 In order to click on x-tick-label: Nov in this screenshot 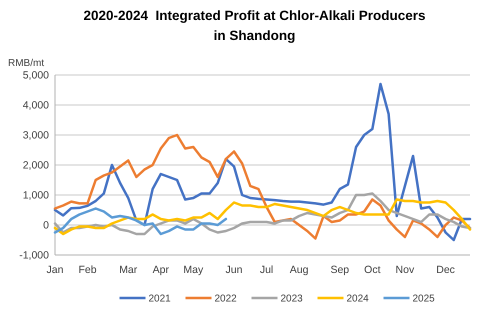, I will do `click(405, 270)`.